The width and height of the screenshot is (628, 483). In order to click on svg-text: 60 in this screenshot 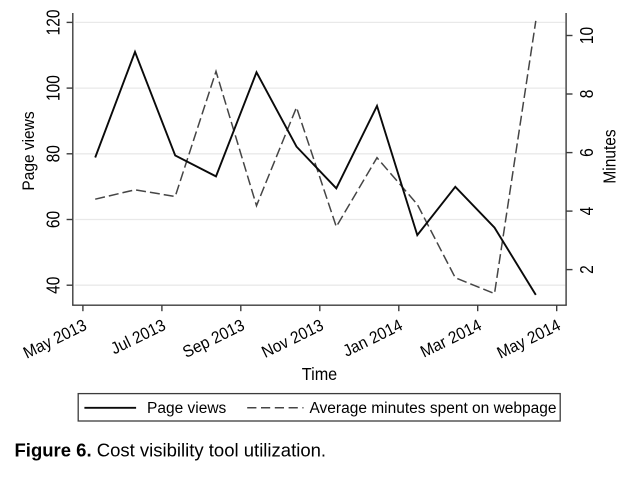, I will do `click(53, 219)`.